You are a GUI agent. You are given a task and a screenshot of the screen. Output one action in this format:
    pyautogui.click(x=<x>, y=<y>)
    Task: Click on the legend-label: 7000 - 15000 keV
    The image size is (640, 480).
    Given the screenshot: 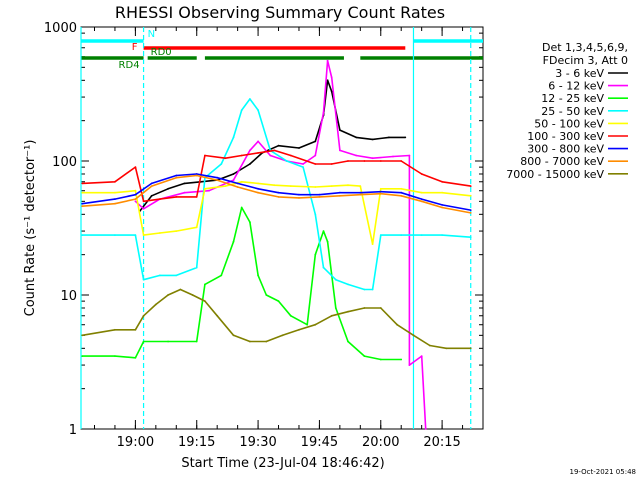 What is the action you would take?
    pyautogui.click(x=555, y=174)
    